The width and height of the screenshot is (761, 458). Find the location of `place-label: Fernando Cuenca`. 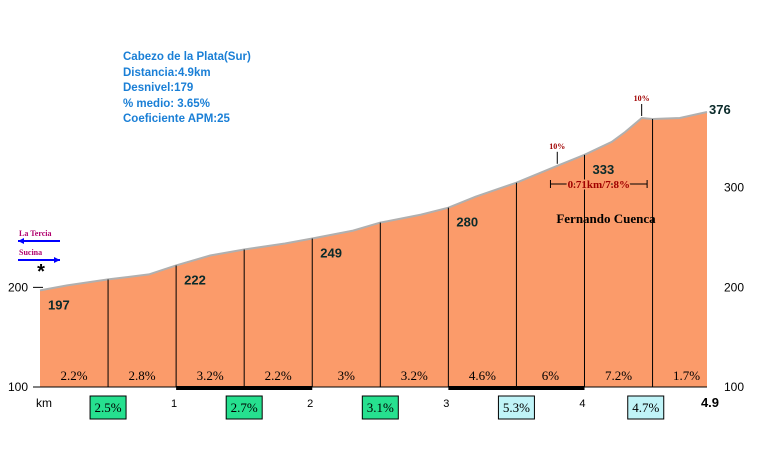

place-label: Fernando Cuenca is located at coordinates (606, 218).